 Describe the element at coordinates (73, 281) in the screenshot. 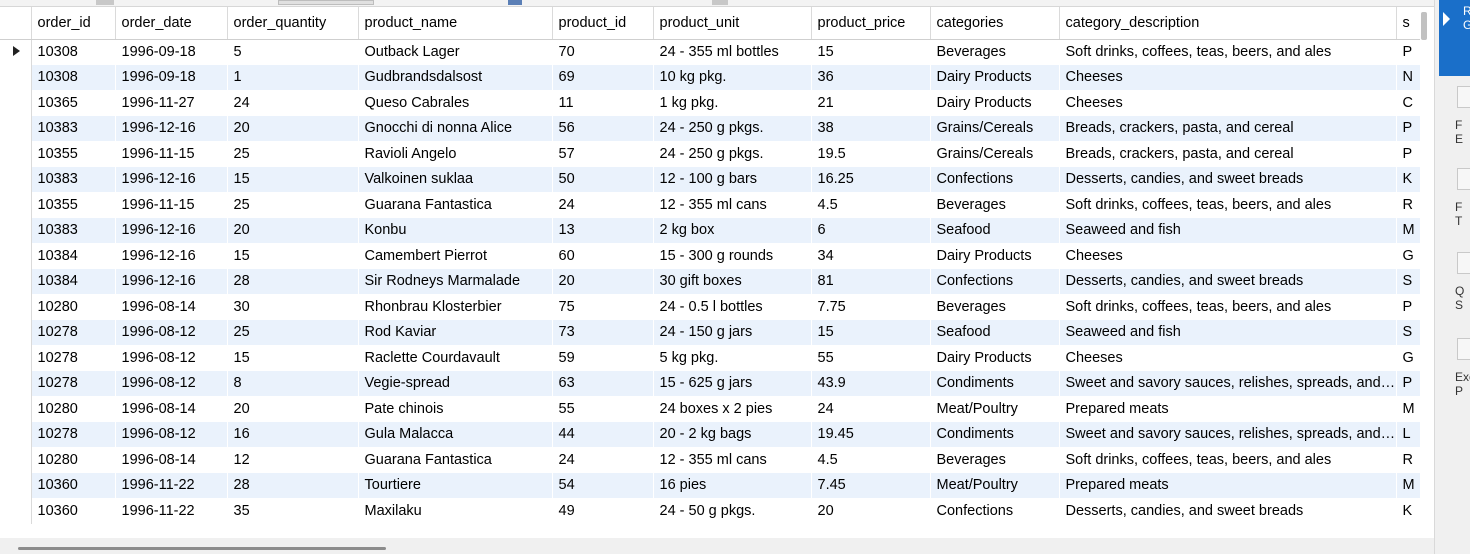

I see `cell-order_id: 10384` at that location.